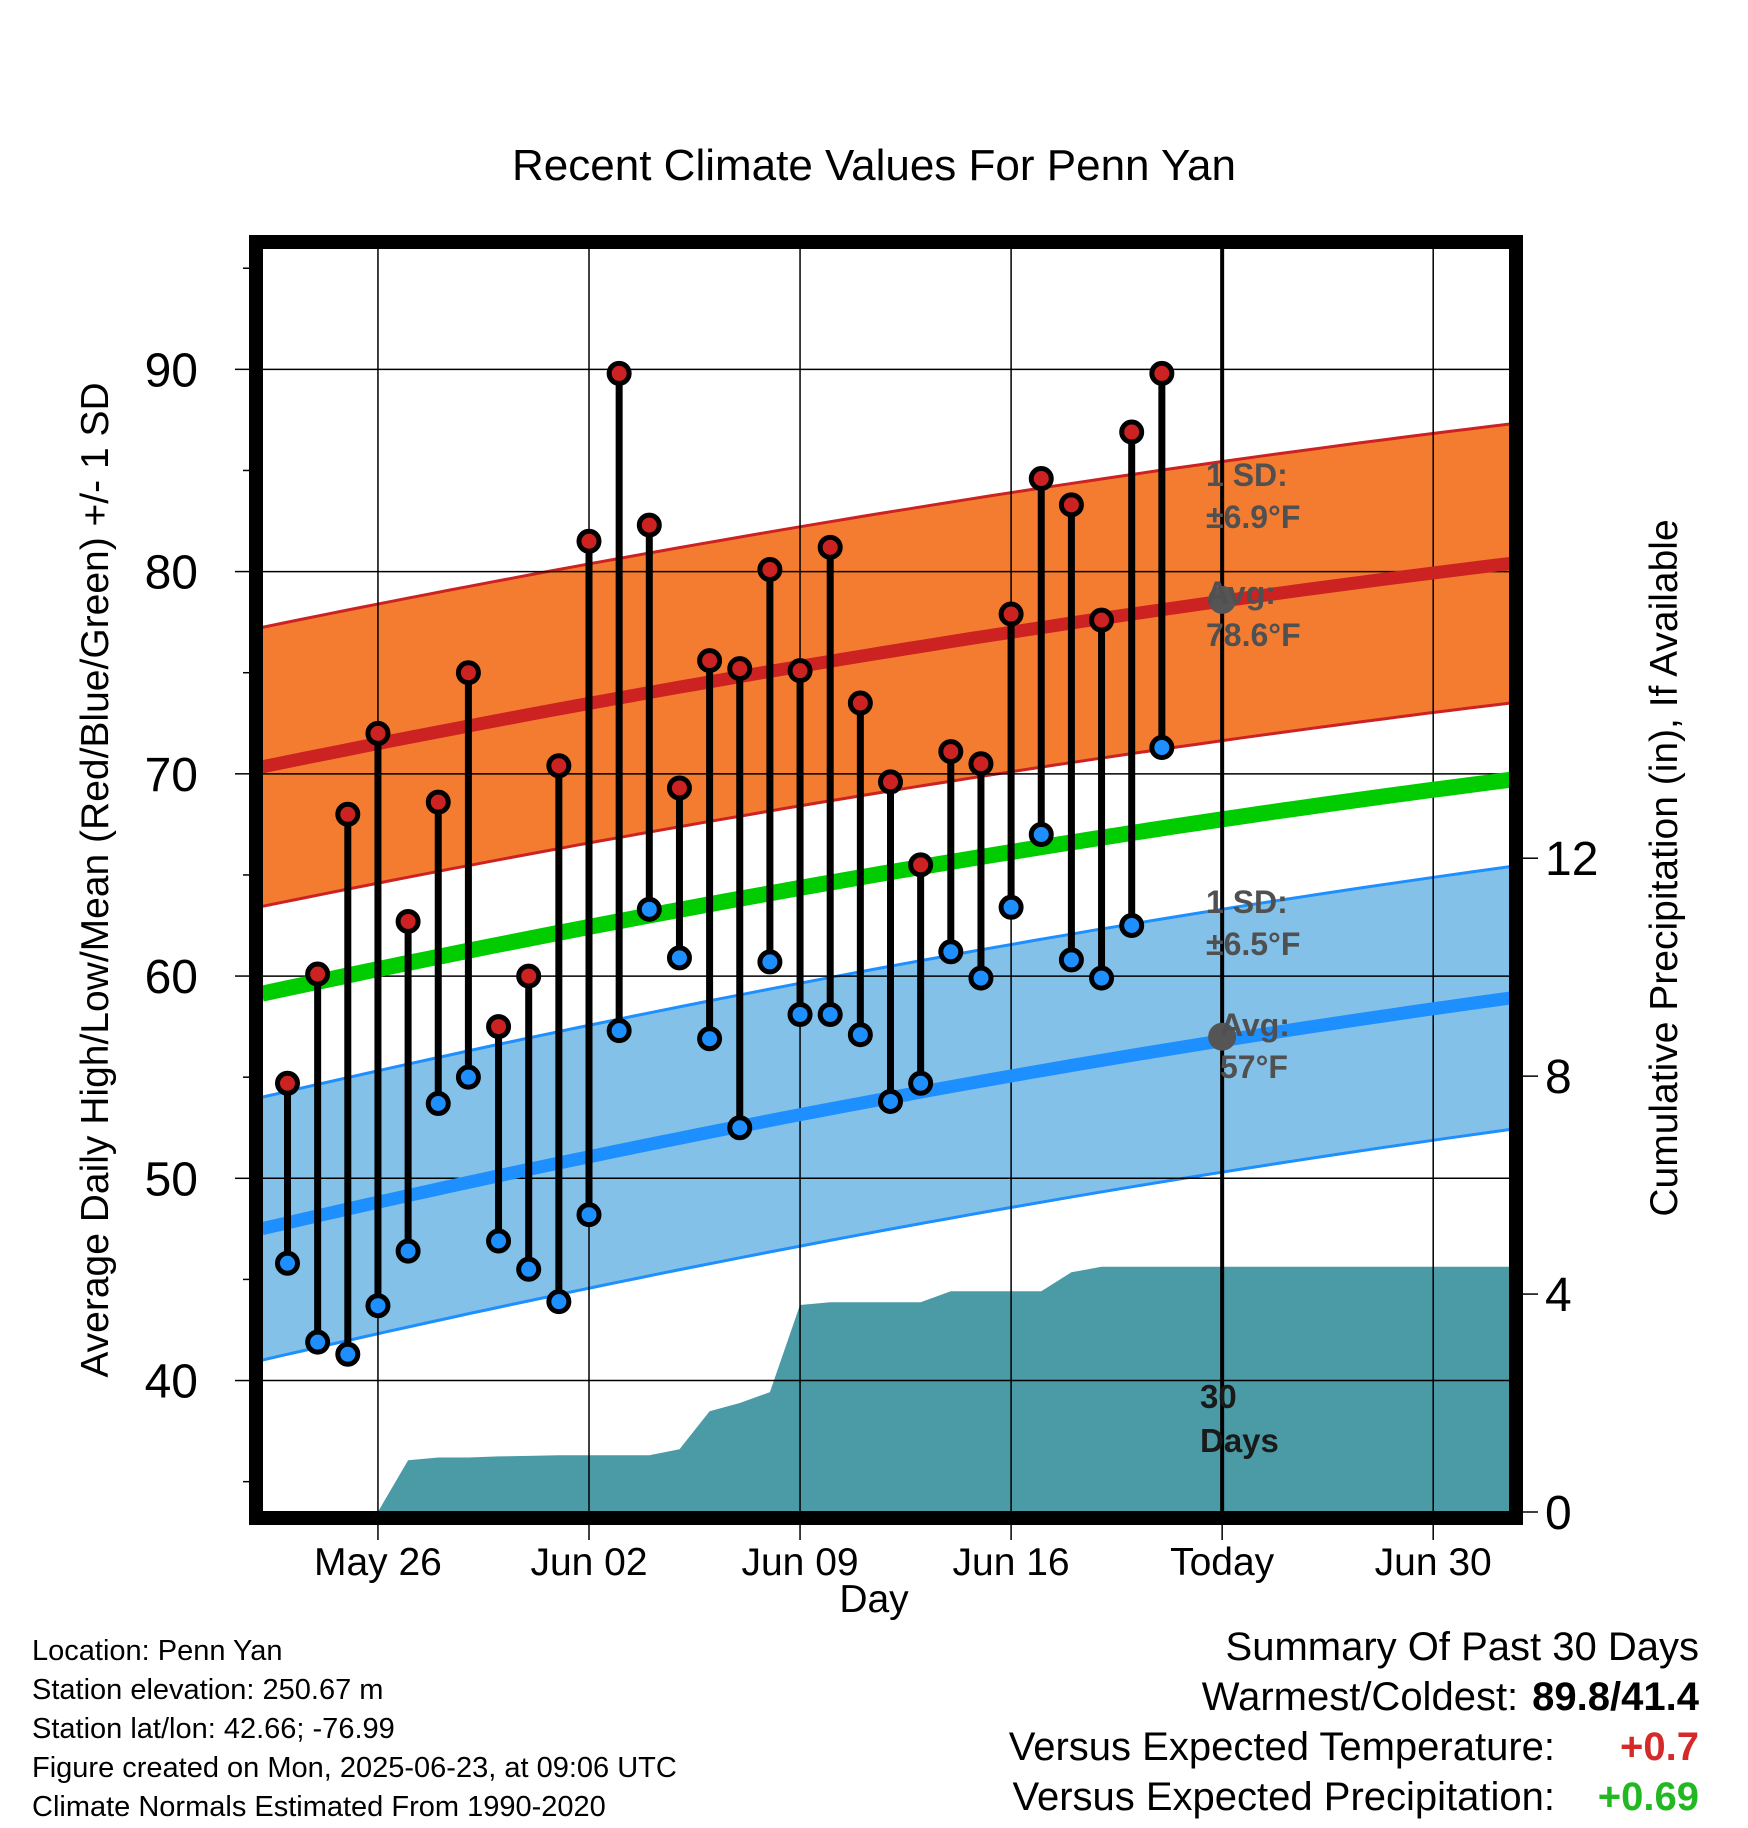  Describe the element at coordinates (1253, 517) in the screenshot. I see `high-sd-value: ±6.9°F` at that location.